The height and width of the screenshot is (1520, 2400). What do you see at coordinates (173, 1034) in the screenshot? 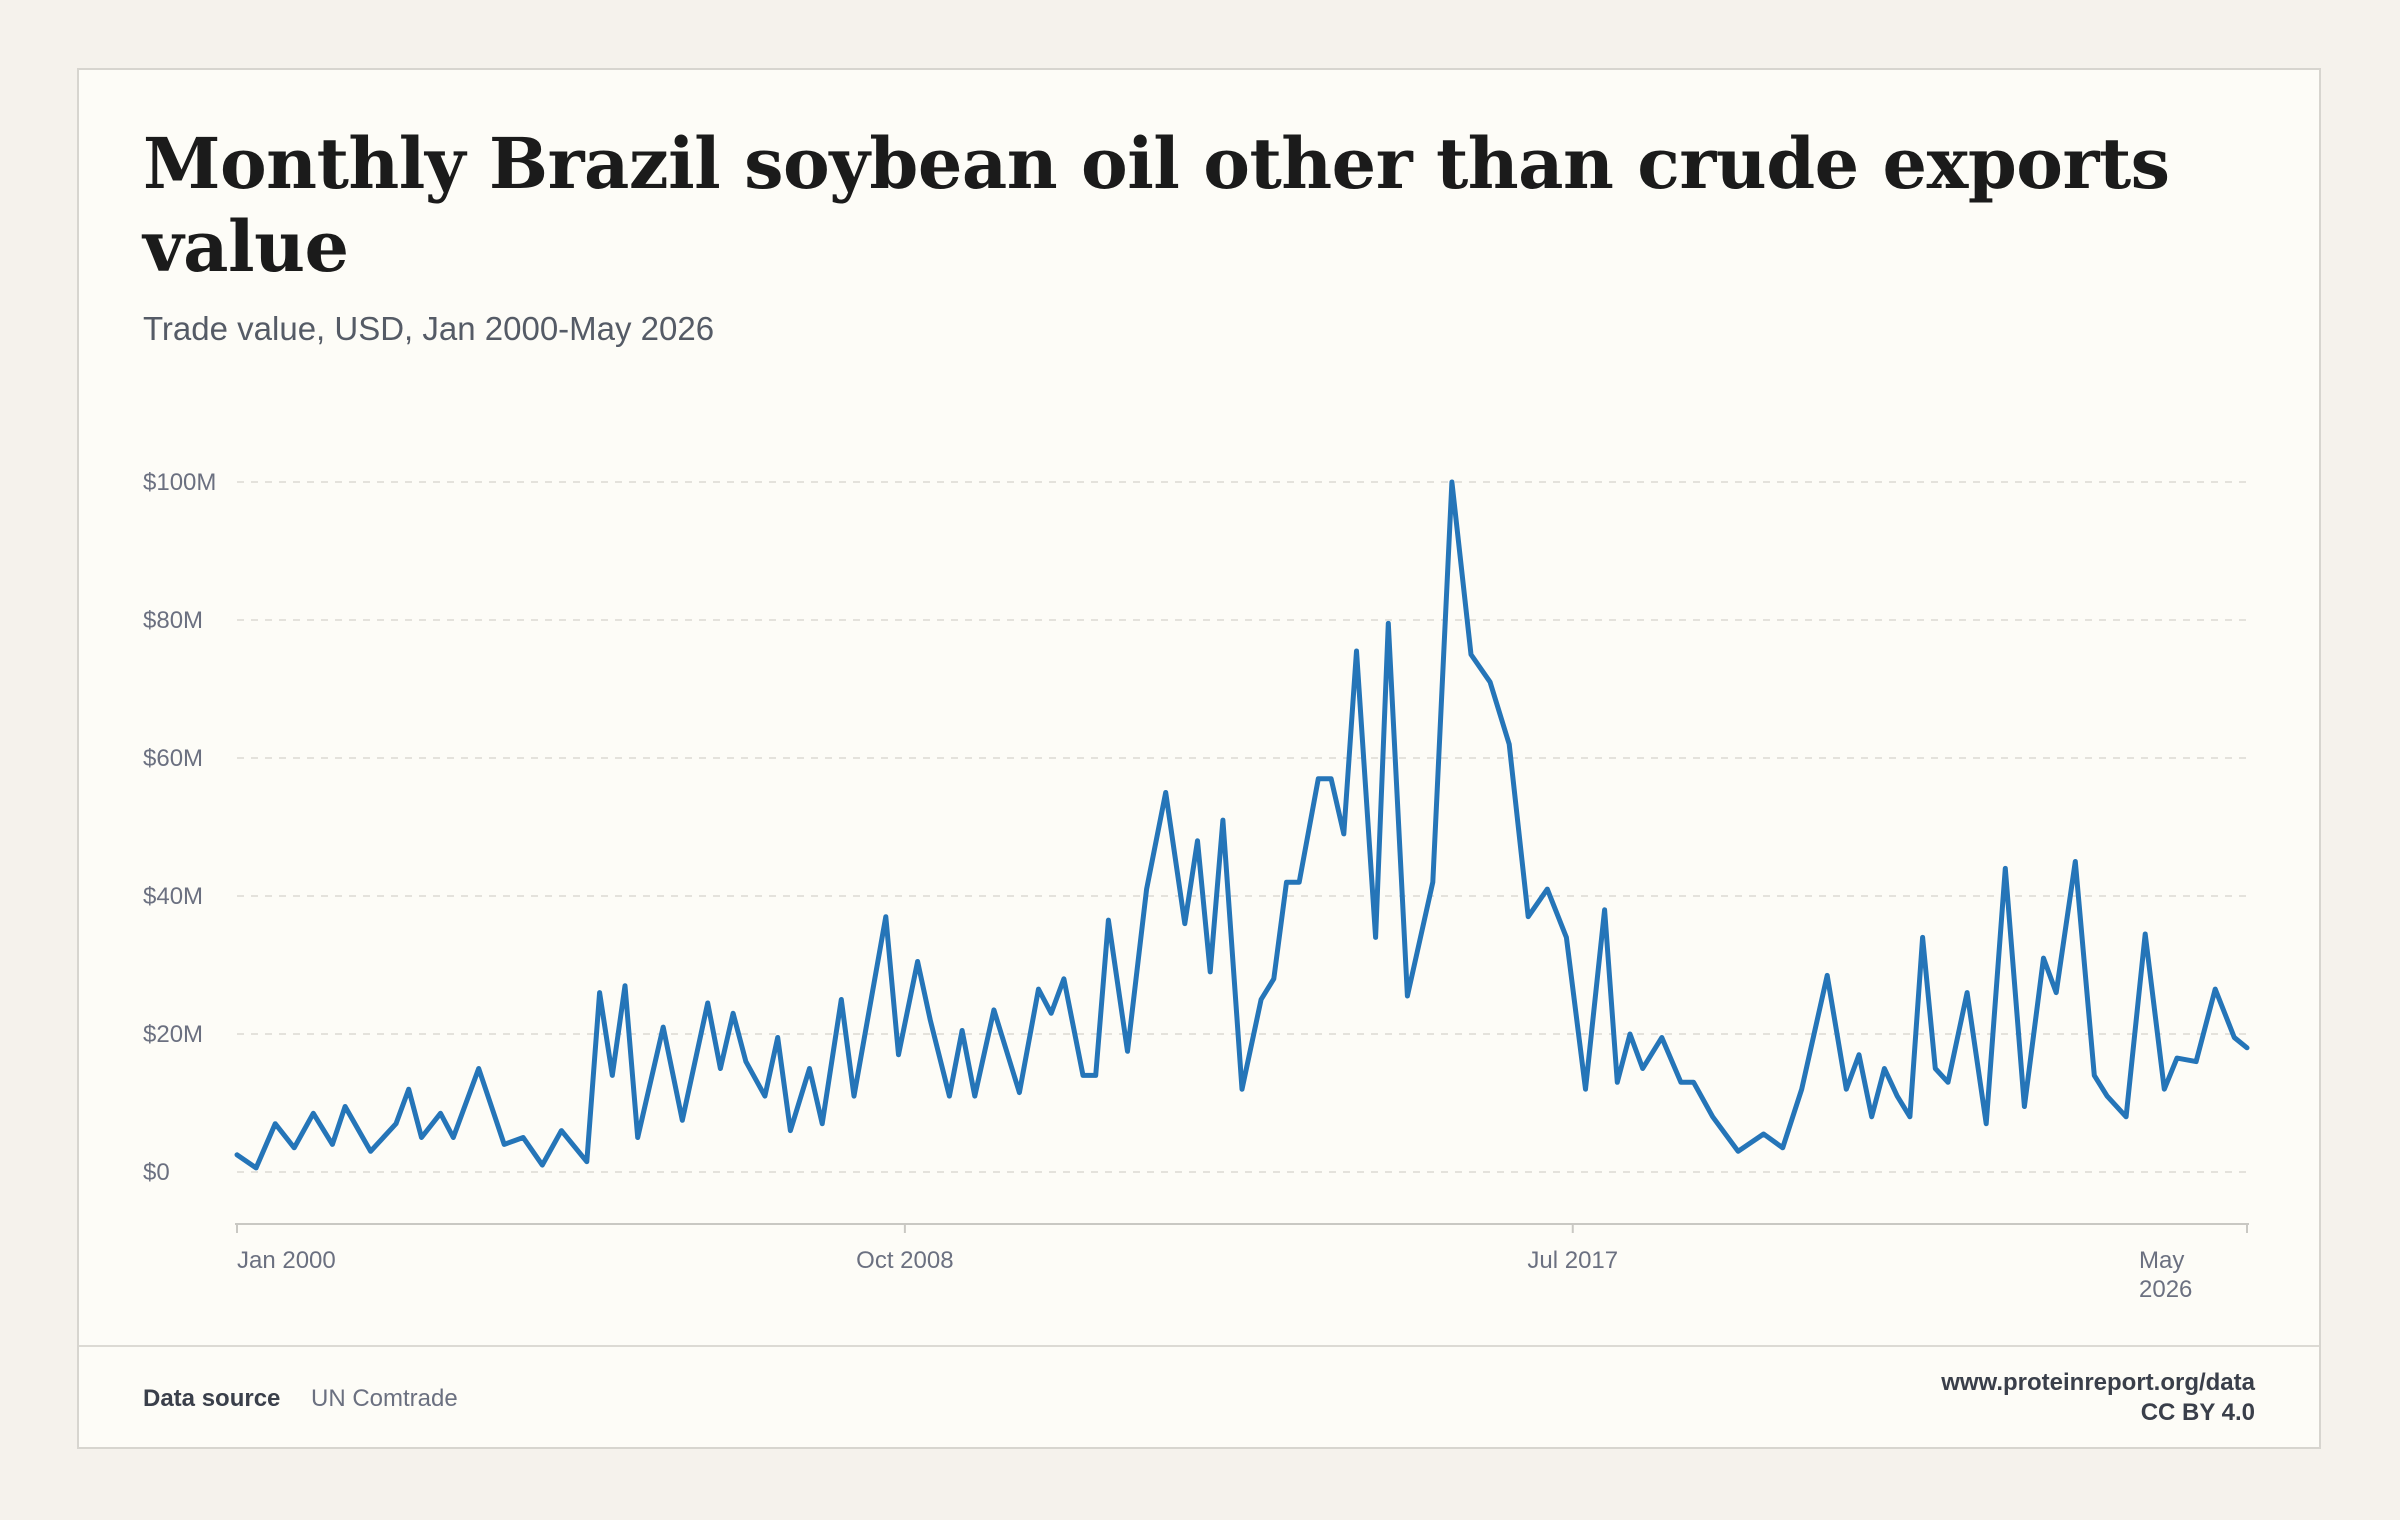
I see `y-tick-label: $20M` at bounding box center [173, 1034].